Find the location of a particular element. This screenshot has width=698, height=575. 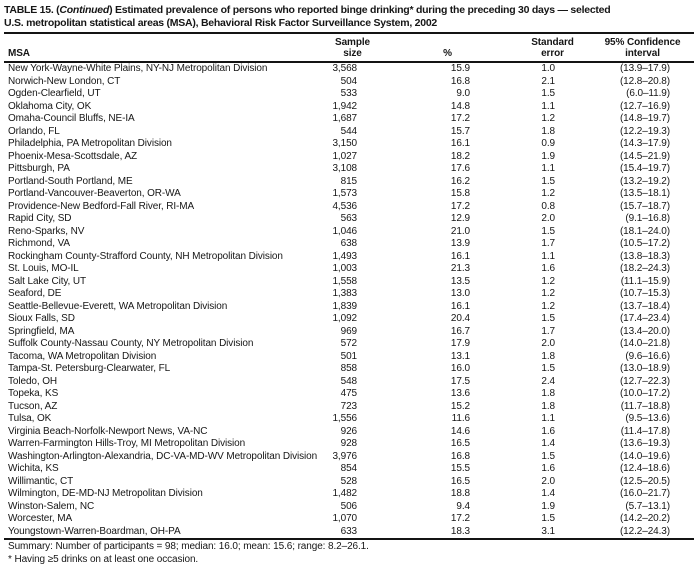

confidence-interval-cell: (13.2–19.2) is located at coordinates (644, 181).